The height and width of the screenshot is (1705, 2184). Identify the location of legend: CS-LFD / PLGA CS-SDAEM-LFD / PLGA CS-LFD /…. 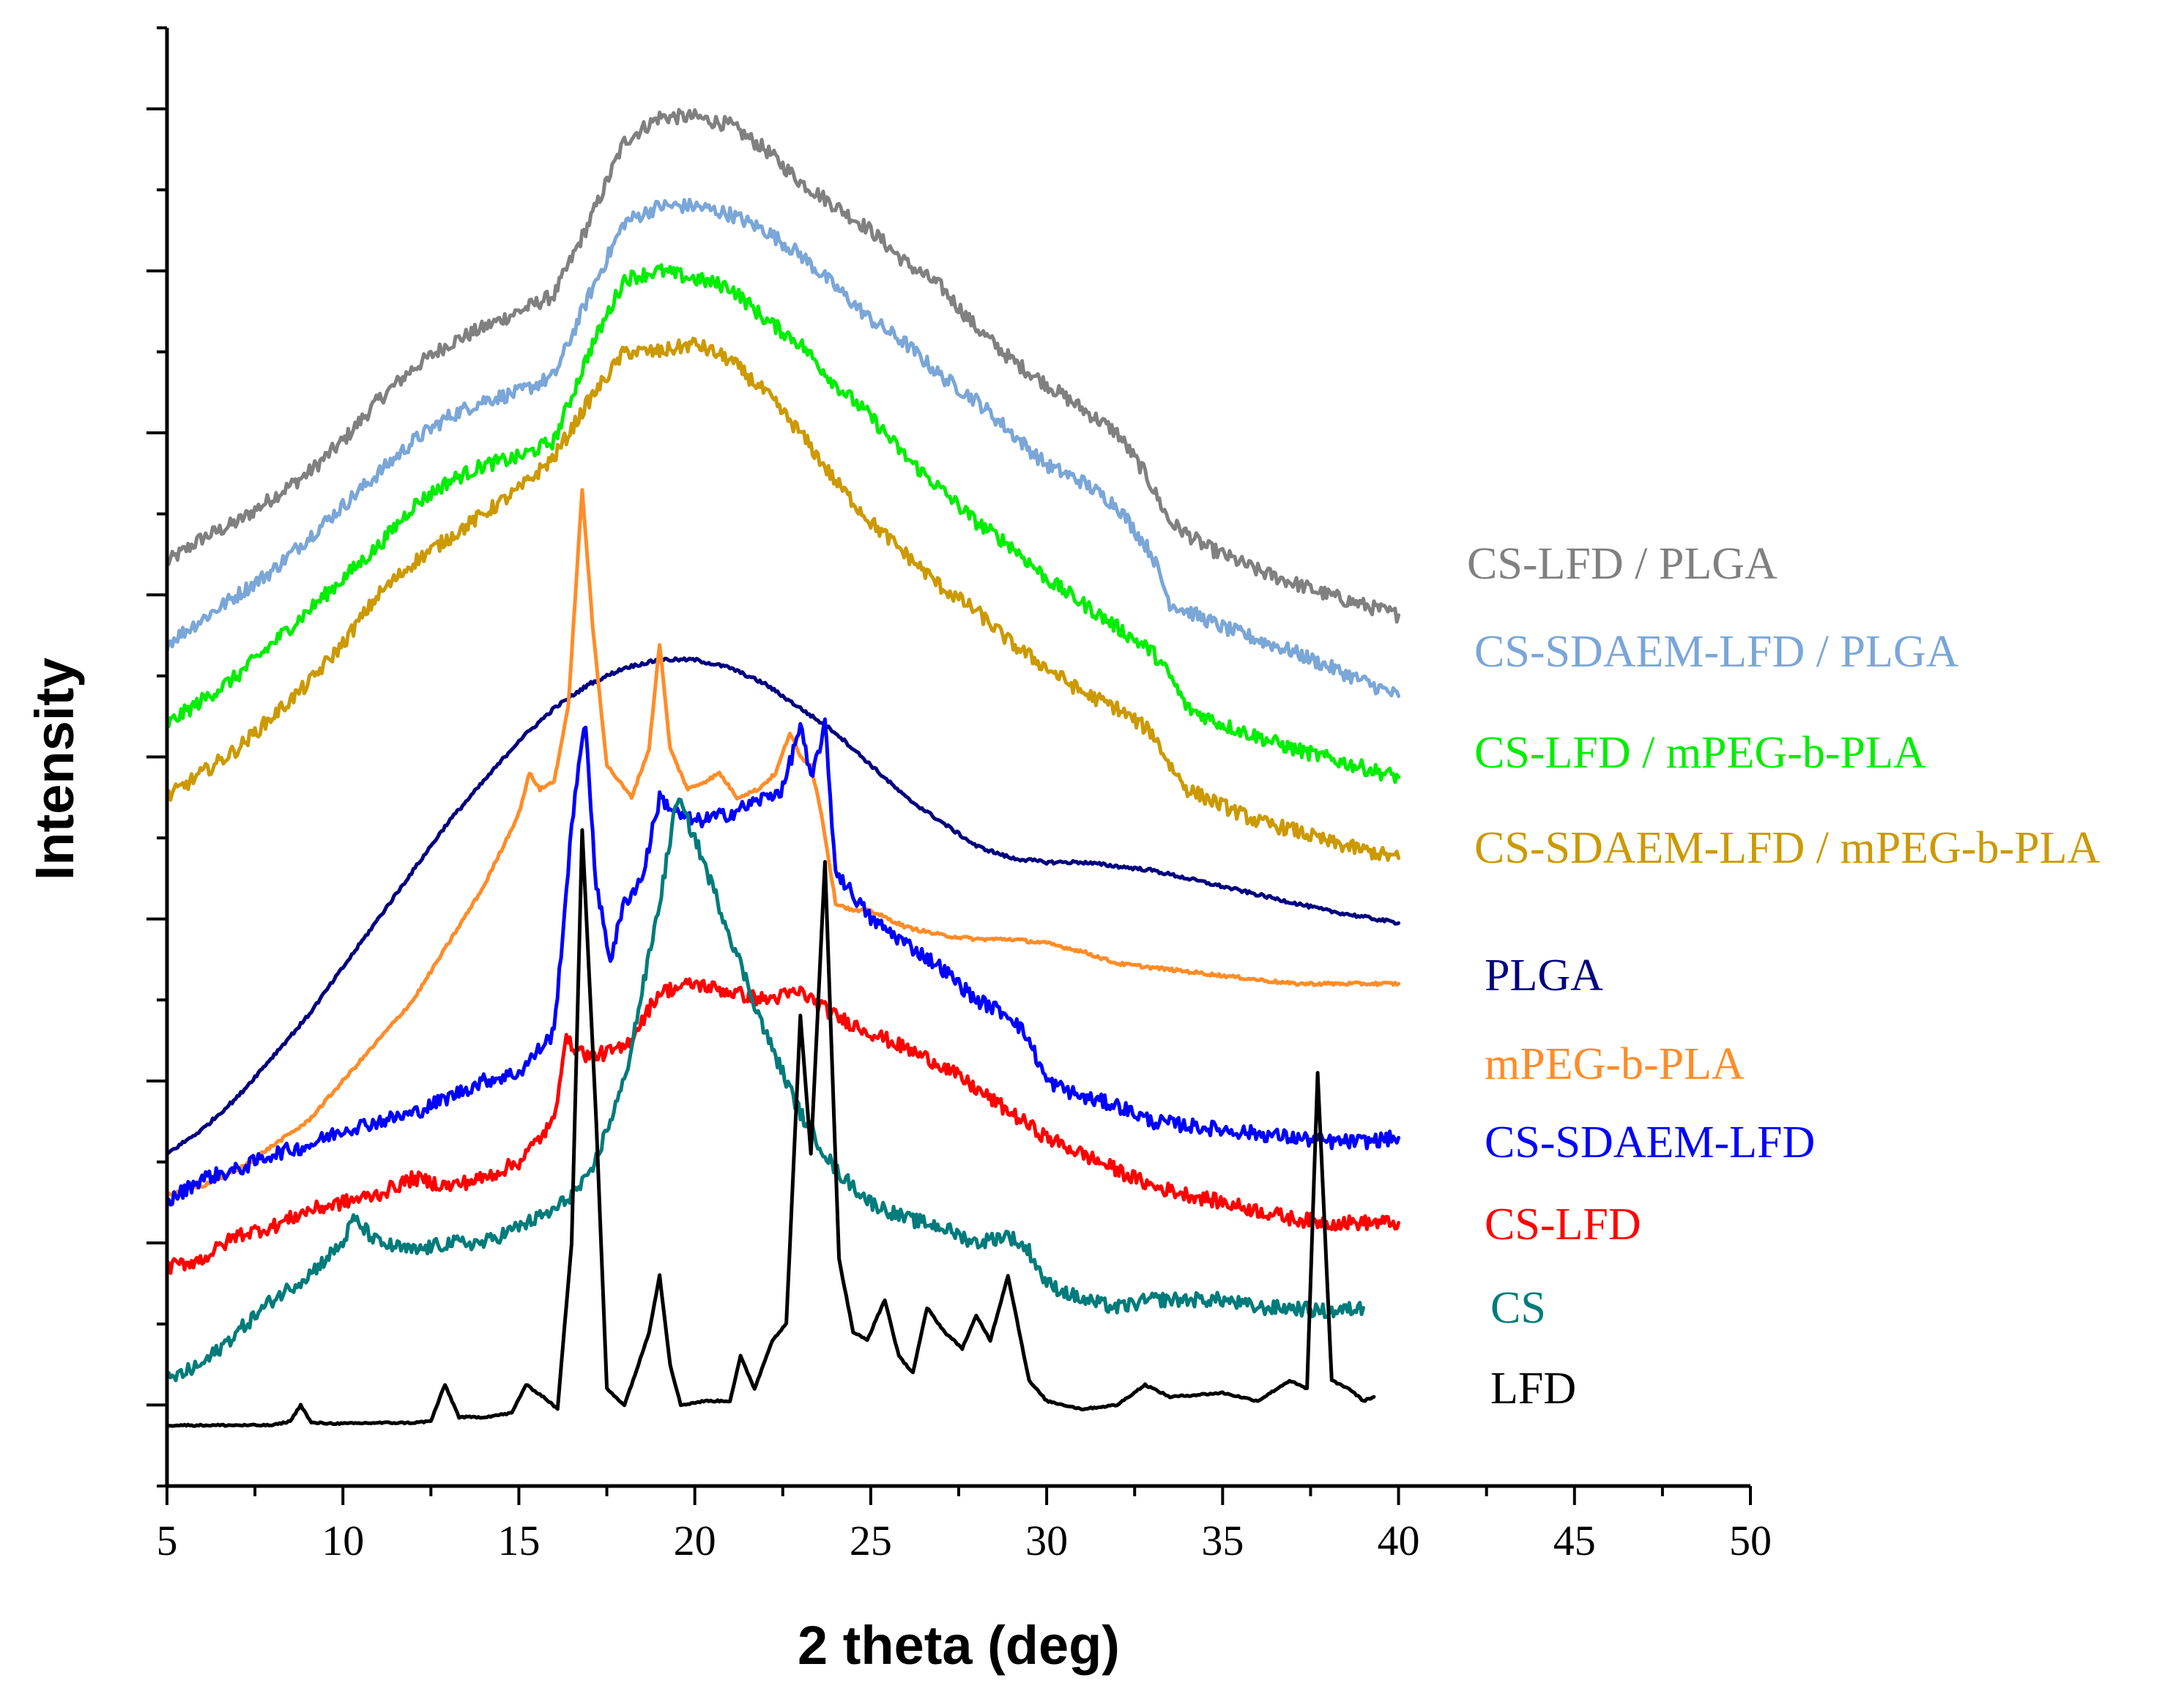
(1784, 977).